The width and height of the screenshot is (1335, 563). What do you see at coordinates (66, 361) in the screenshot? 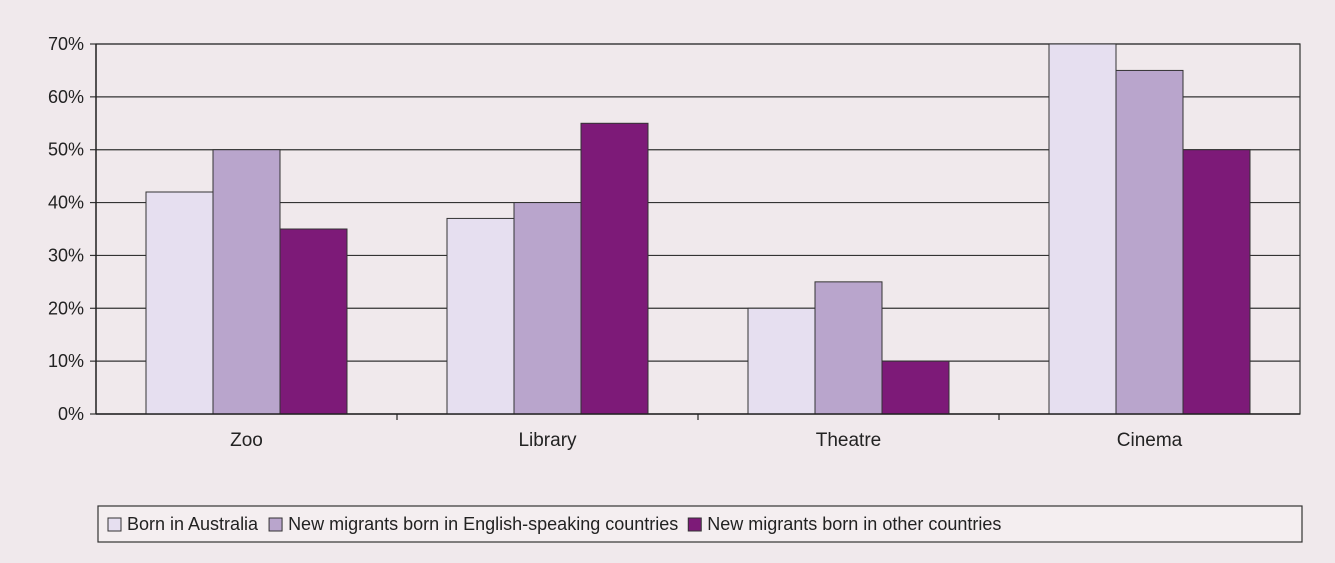
I see `y-tick-label: 10%` at bounding box center [66, 361].